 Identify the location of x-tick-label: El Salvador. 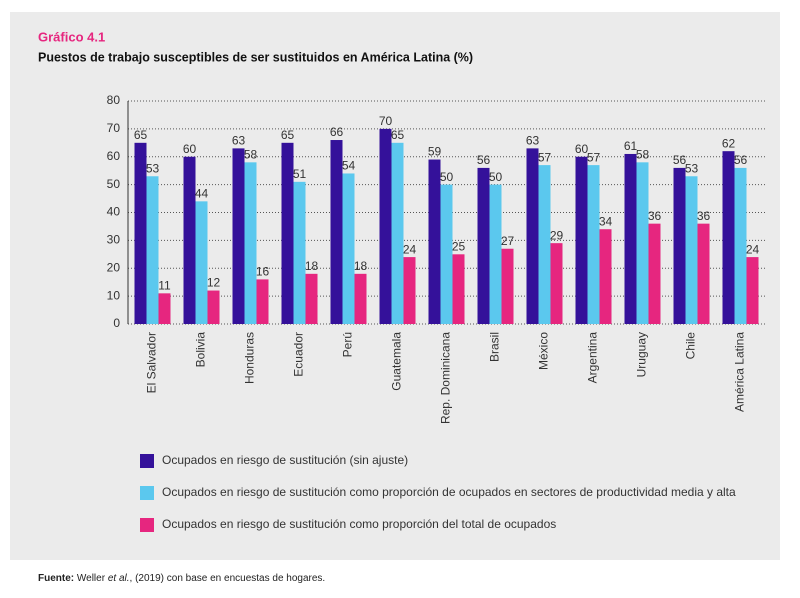
(152, 362).